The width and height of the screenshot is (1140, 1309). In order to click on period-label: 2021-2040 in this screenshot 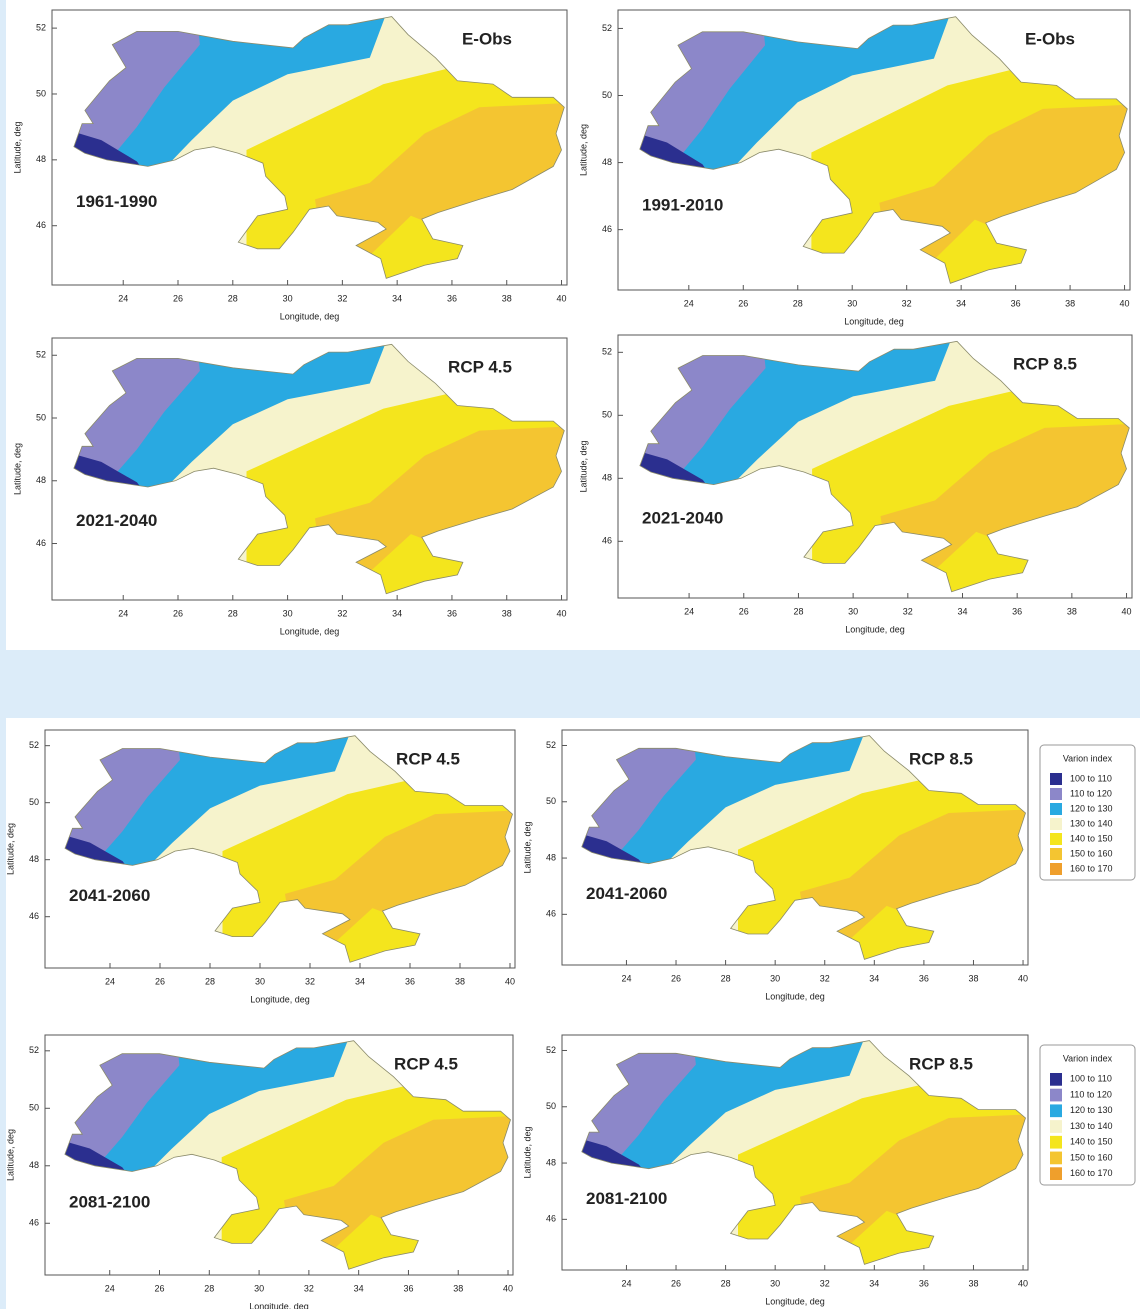, I will do `click(682, 518)`.